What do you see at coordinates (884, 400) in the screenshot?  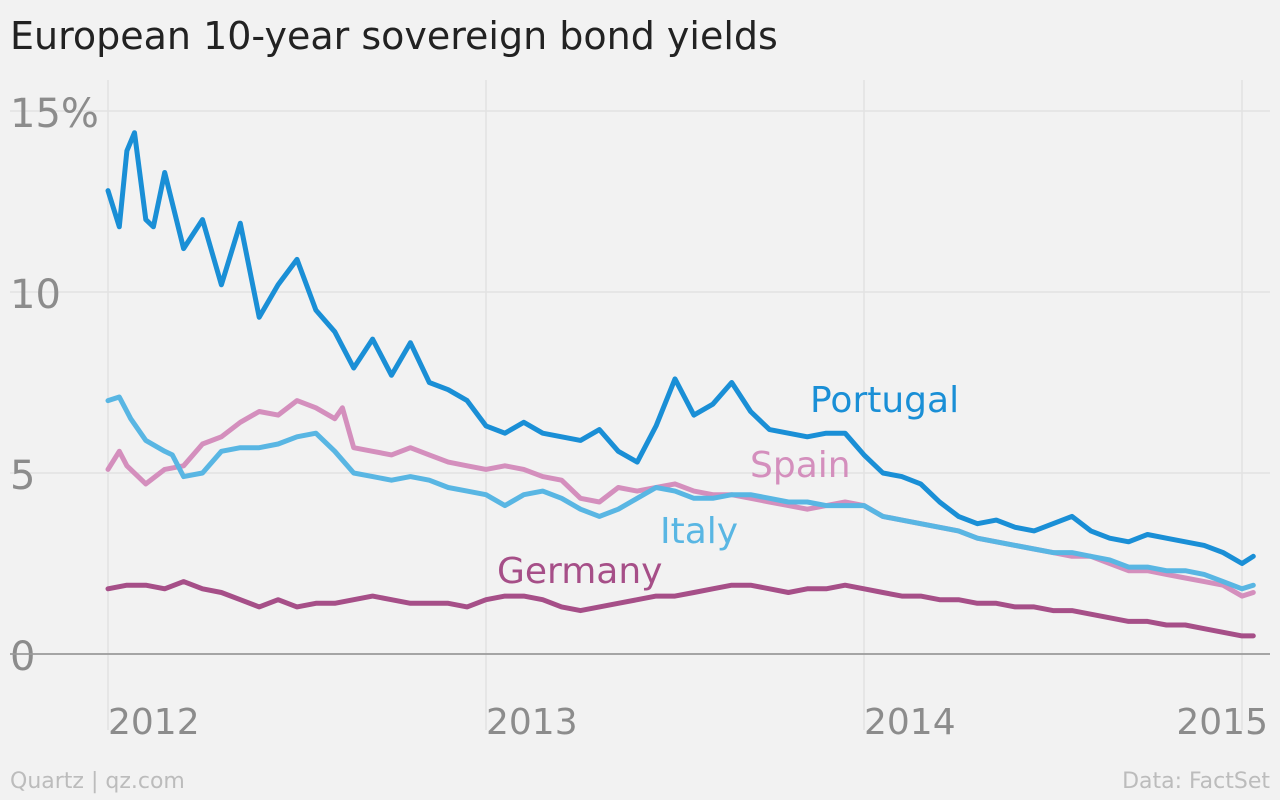 I see `series-label-portugal: Portugal` at bounding box center [884, 400].